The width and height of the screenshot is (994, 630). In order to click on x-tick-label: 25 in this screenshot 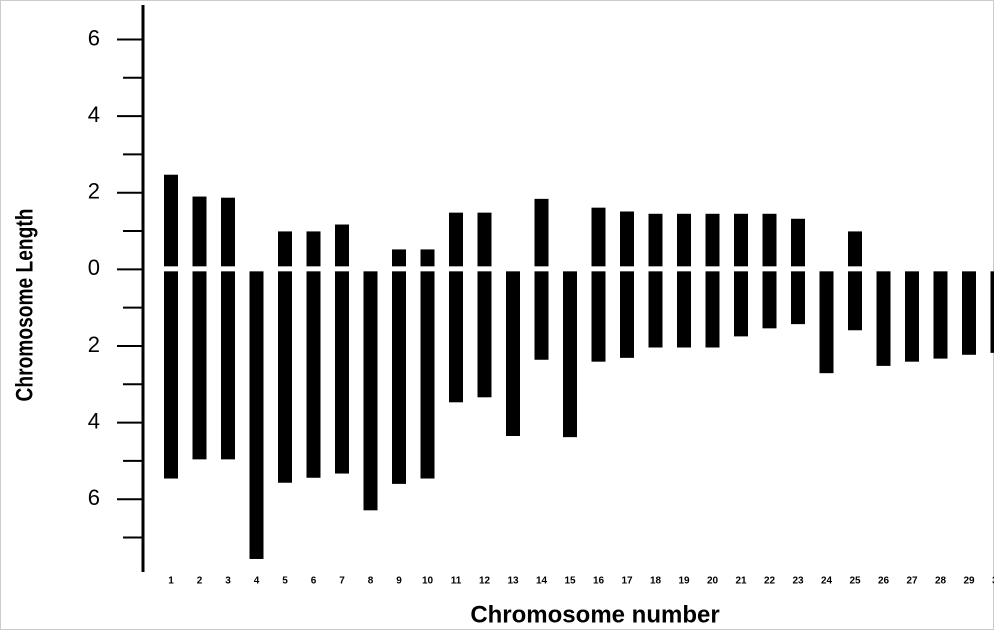, I will do `click(855, 581)`.